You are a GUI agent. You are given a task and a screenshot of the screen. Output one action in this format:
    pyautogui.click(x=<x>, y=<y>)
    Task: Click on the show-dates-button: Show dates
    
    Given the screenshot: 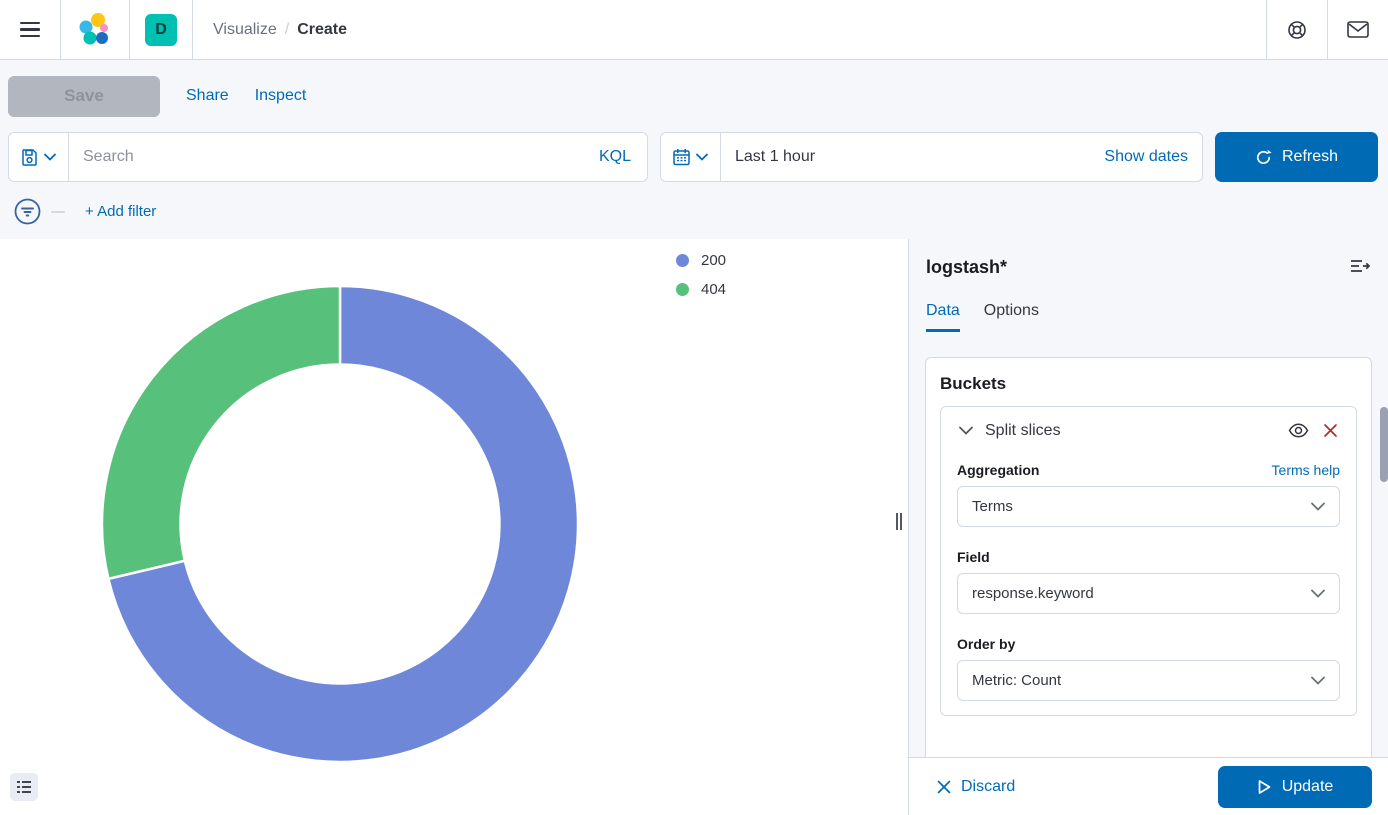 What is the action you would take?
    pyautogui.click(x=1146, y=156)
    